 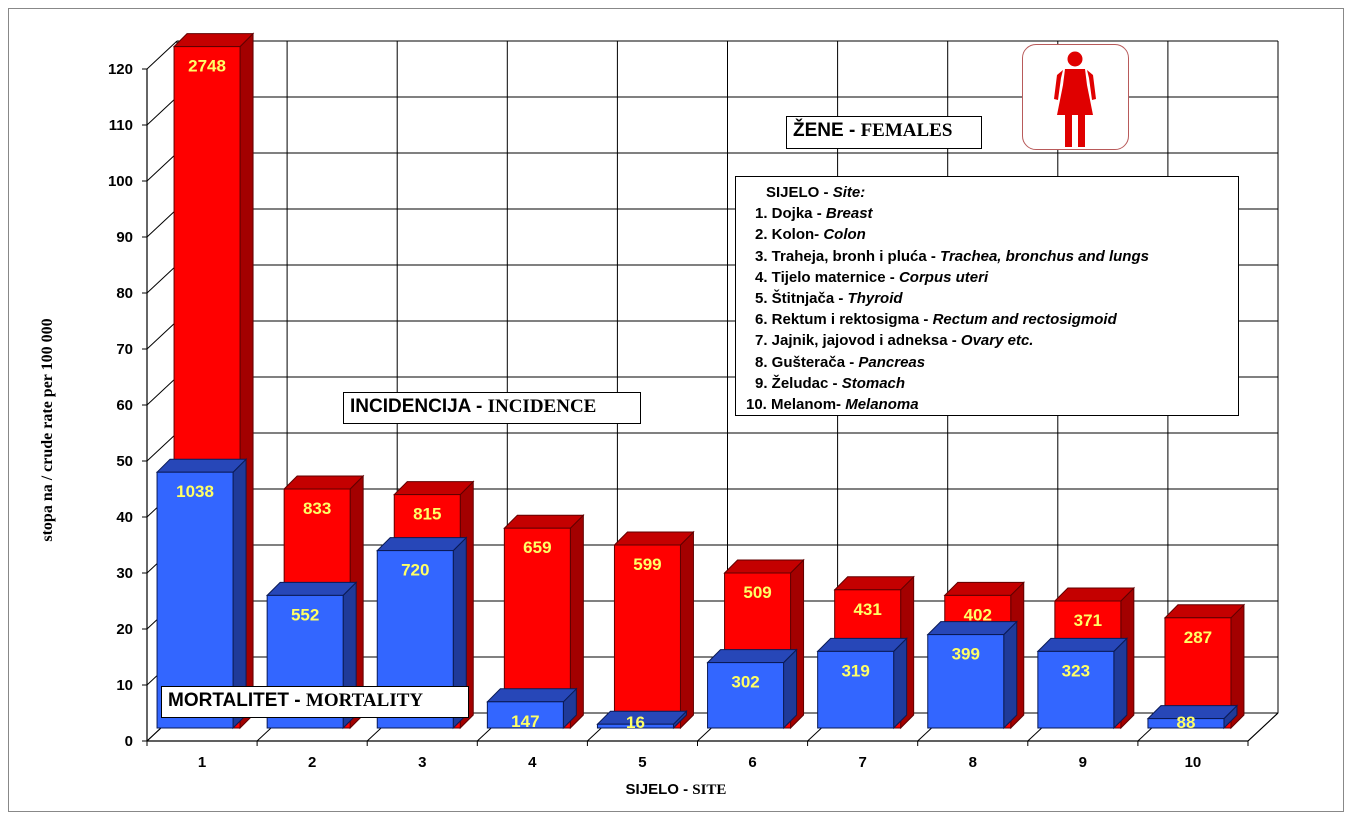 I want to click on legend-item-10: 10. Melanom- Melanoma, so click(x=992, y=404).